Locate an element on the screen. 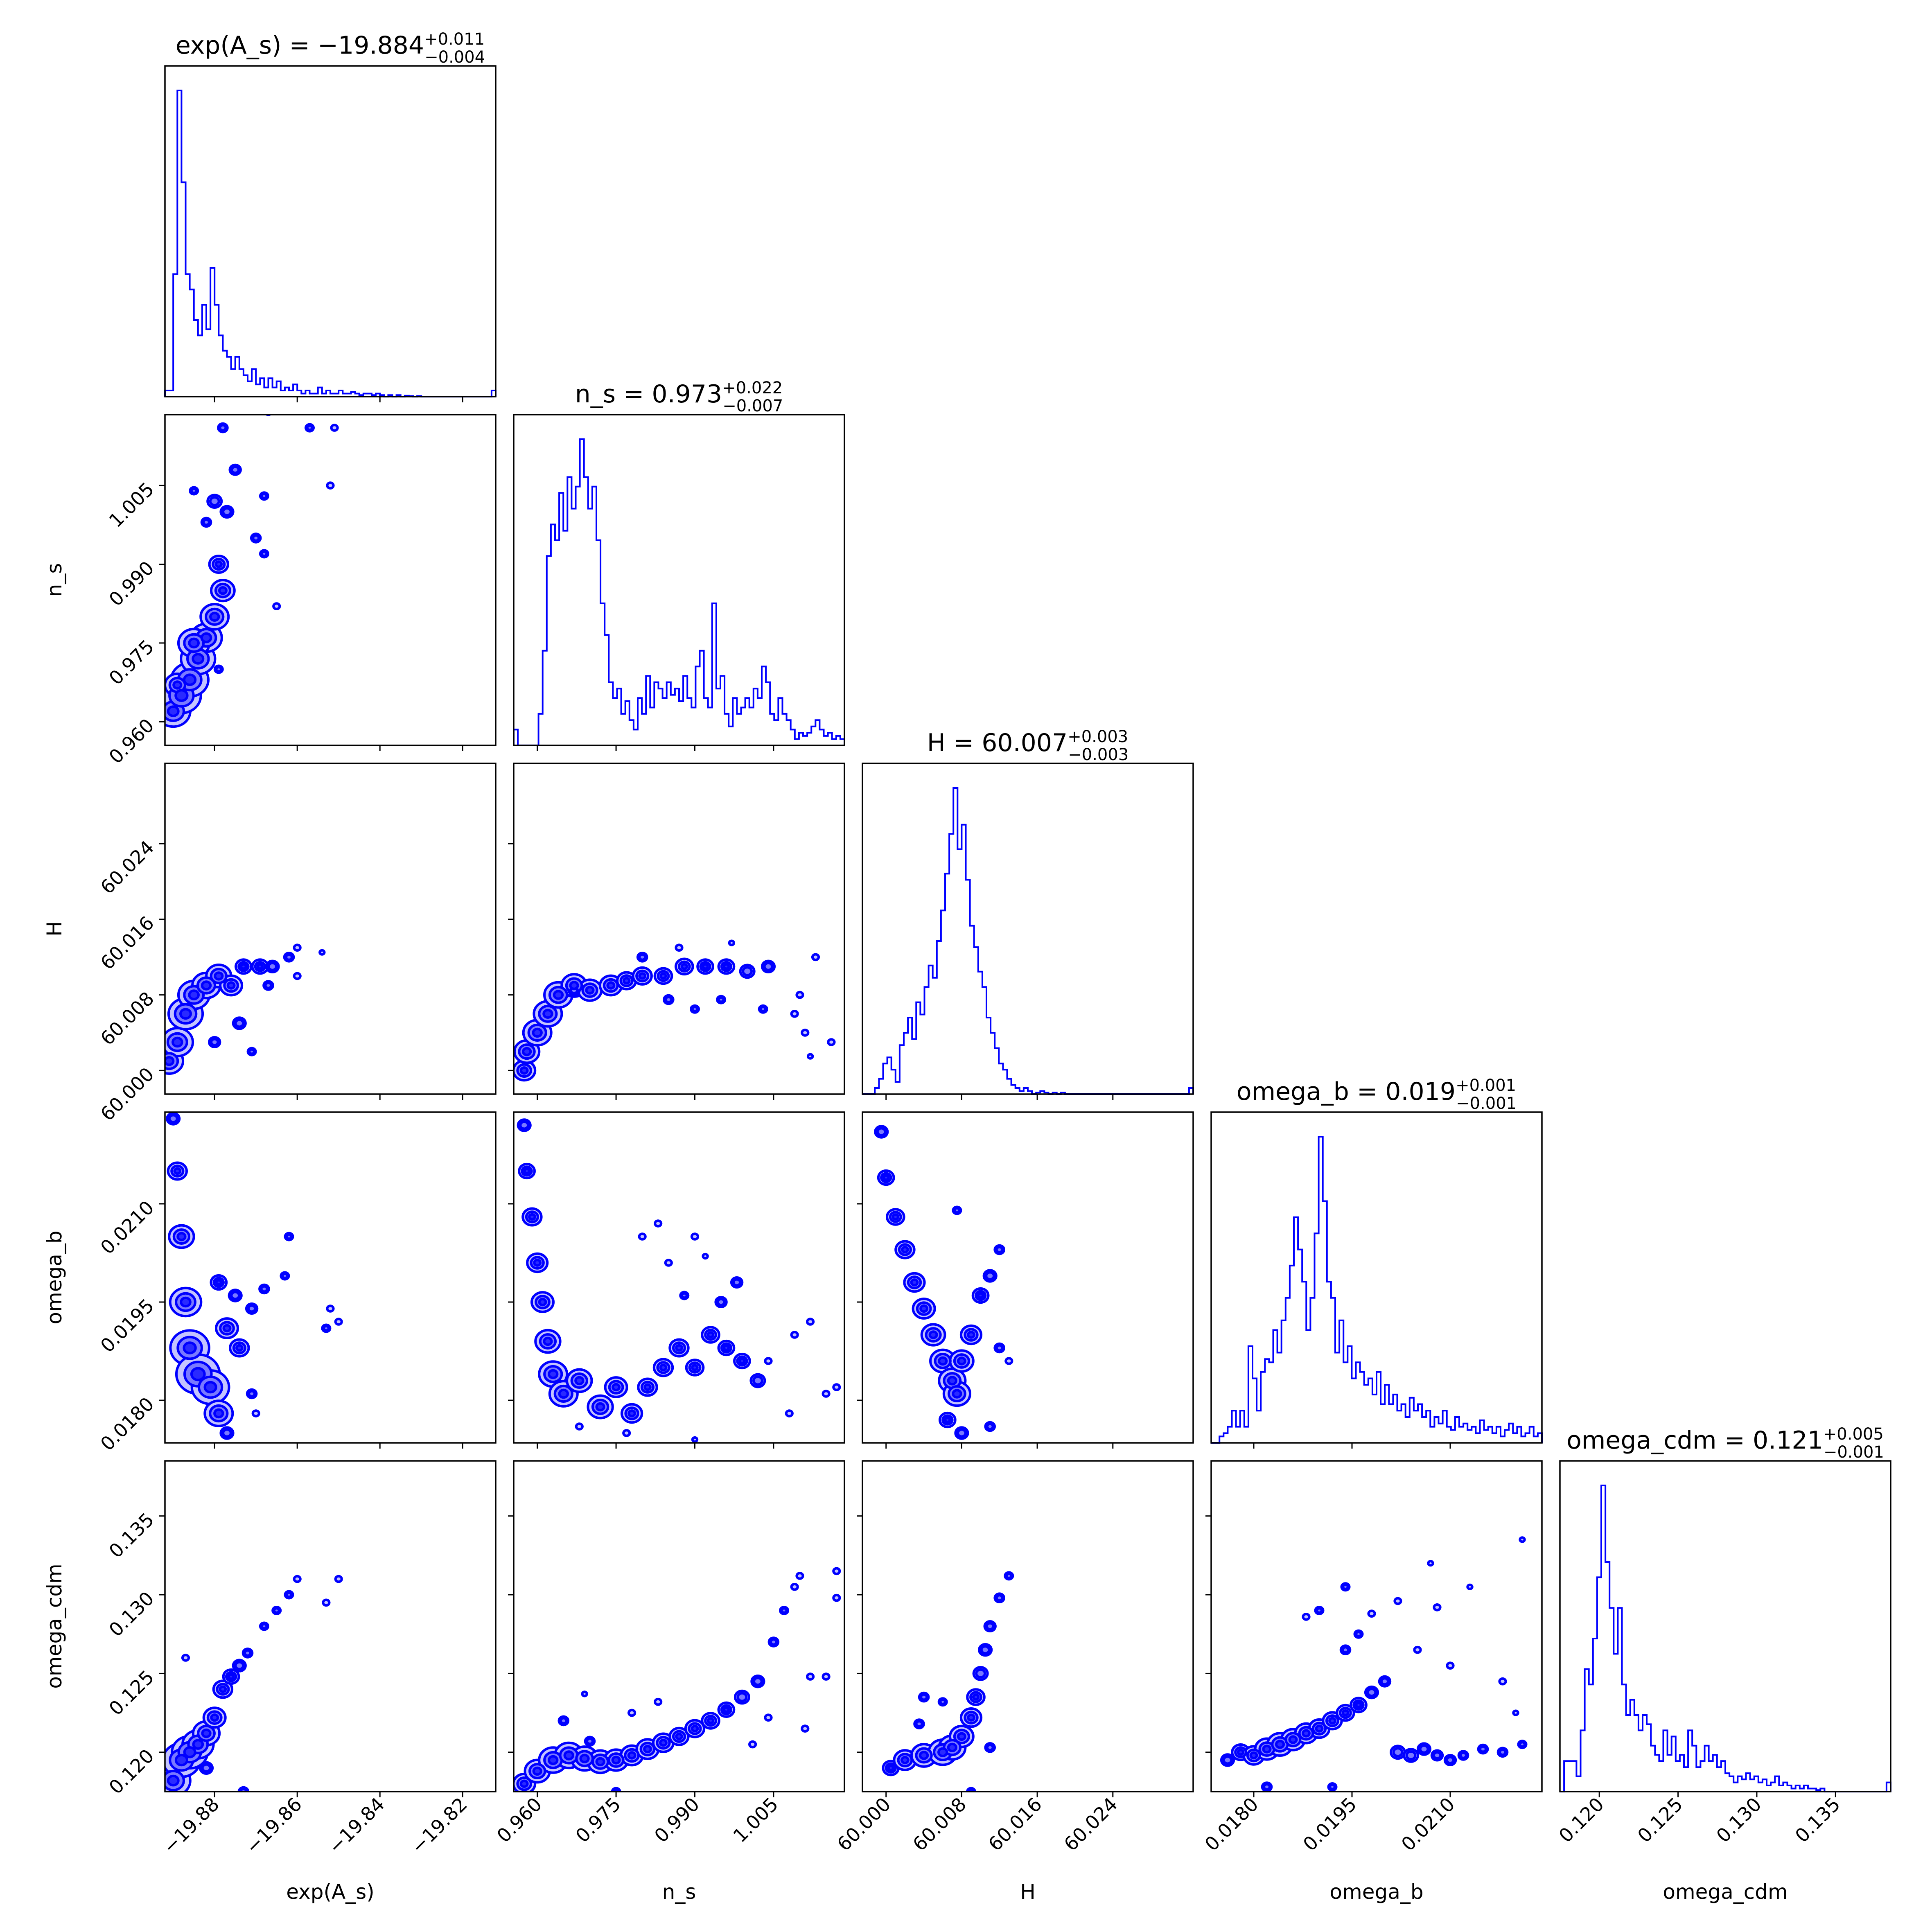  x-tick-label: 60.008 is located at coordinates (939, 1824).